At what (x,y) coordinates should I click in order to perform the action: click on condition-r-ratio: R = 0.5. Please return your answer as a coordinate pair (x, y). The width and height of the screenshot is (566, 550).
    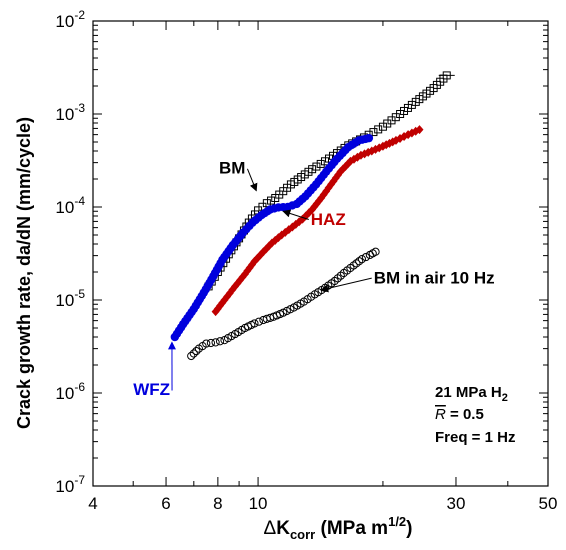
    Looking at the image, I should click on (459, 414).